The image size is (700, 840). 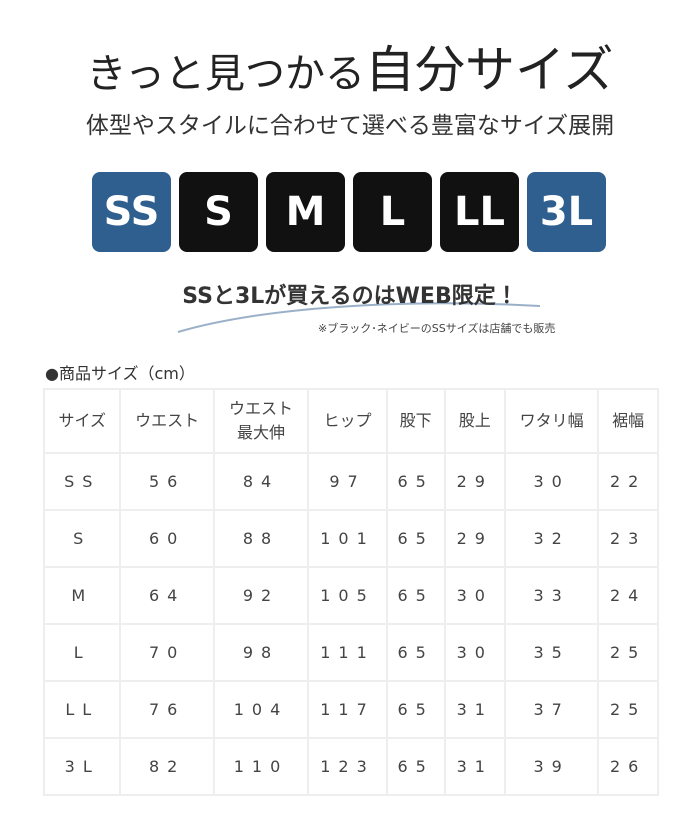 I want to click on title: きっと見つかる自分サイズ, so click(x=350, y=66).